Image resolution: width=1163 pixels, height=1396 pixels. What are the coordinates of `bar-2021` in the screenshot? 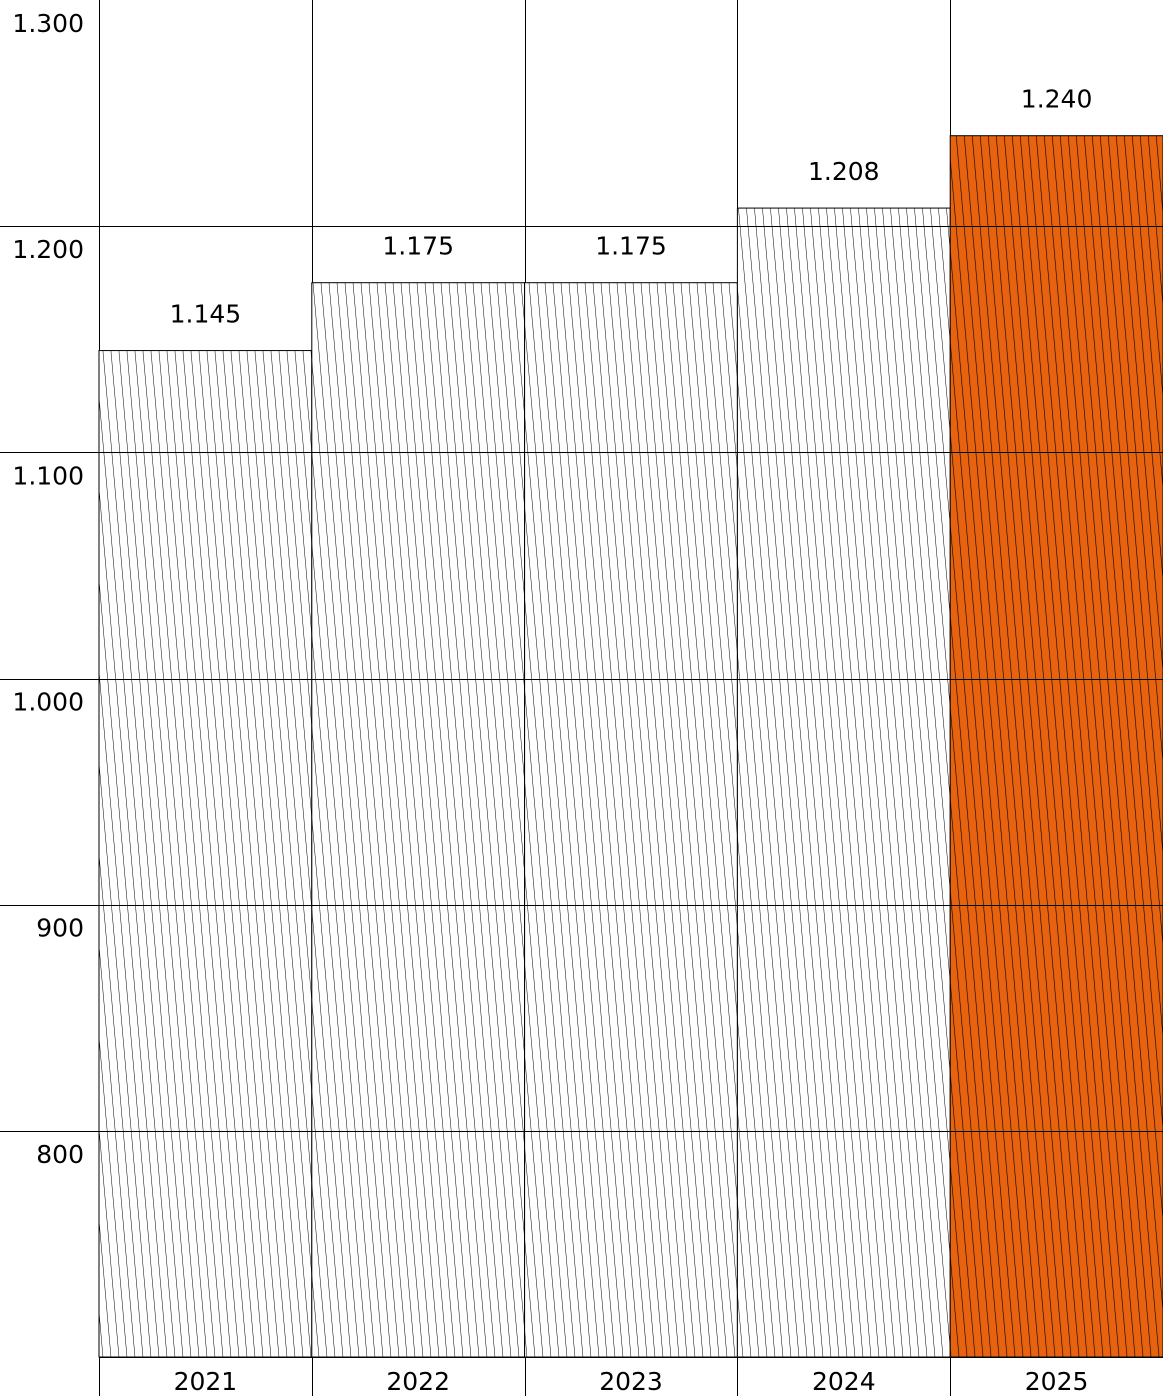 It's located at (205, 854).